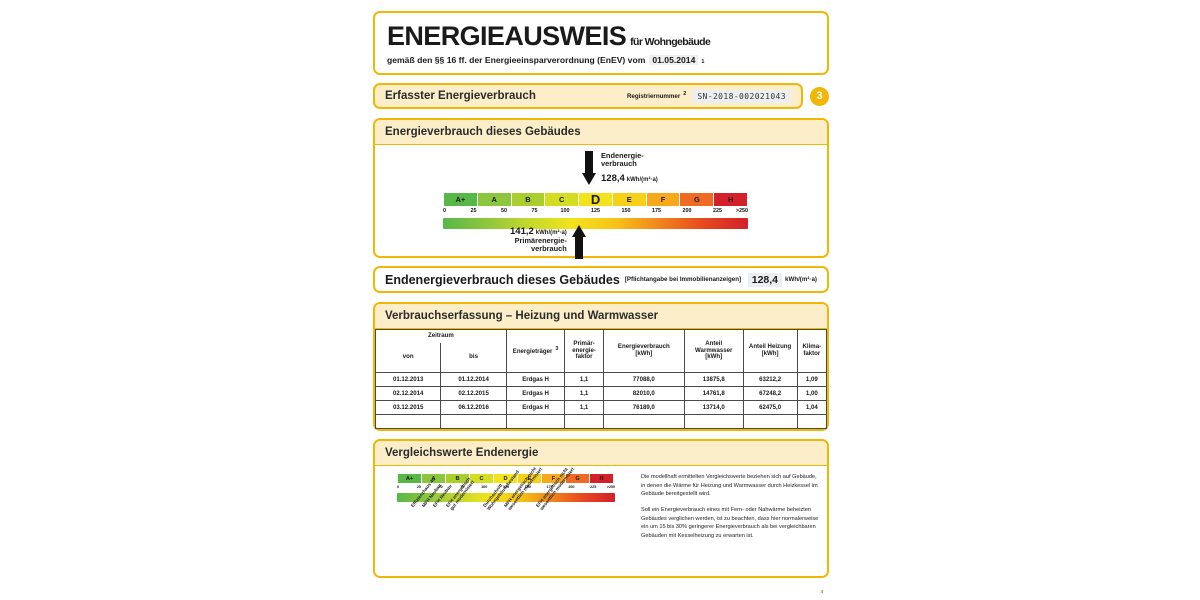 This screenshot has width=1200, height=600. I want to click on energy-scale-ticks: 0 25 50 75 100 125 150 175 200 225 >250, so click(595, 212).